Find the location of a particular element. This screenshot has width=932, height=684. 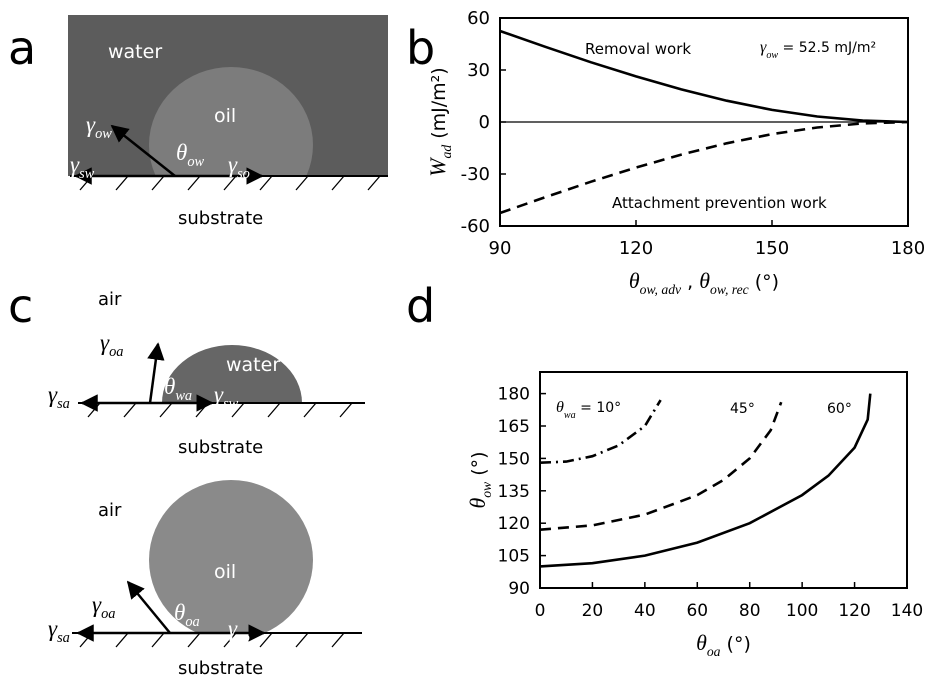

subscript: ow is located at coordinates (103, 134).